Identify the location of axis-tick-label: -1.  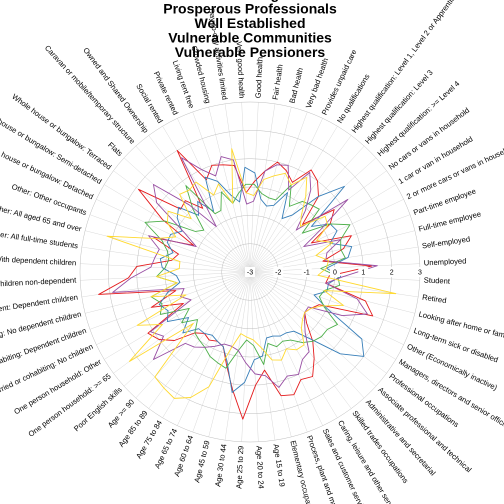
(307, 273).